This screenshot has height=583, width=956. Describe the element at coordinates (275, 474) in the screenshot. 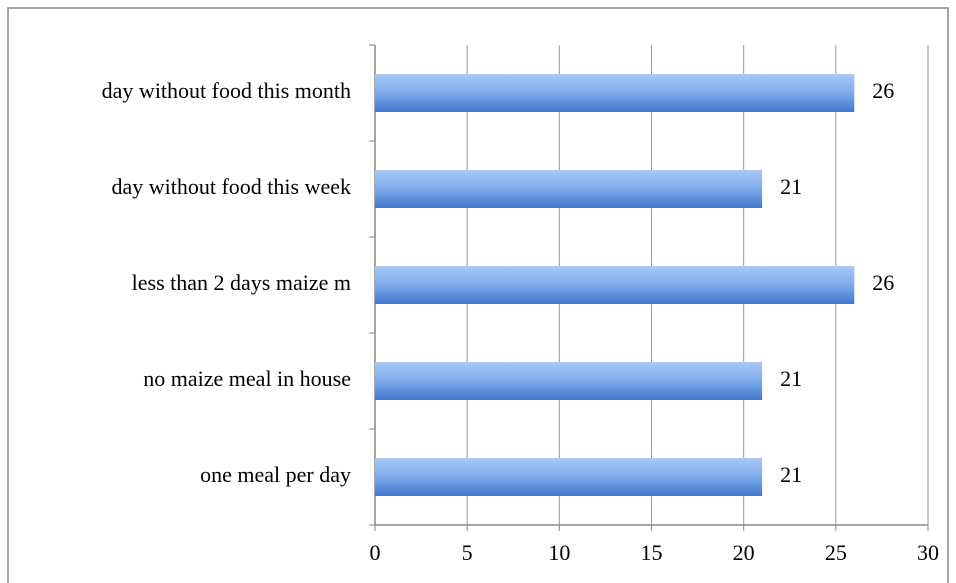

I see `y-tick-label: one meal per day` at that location.